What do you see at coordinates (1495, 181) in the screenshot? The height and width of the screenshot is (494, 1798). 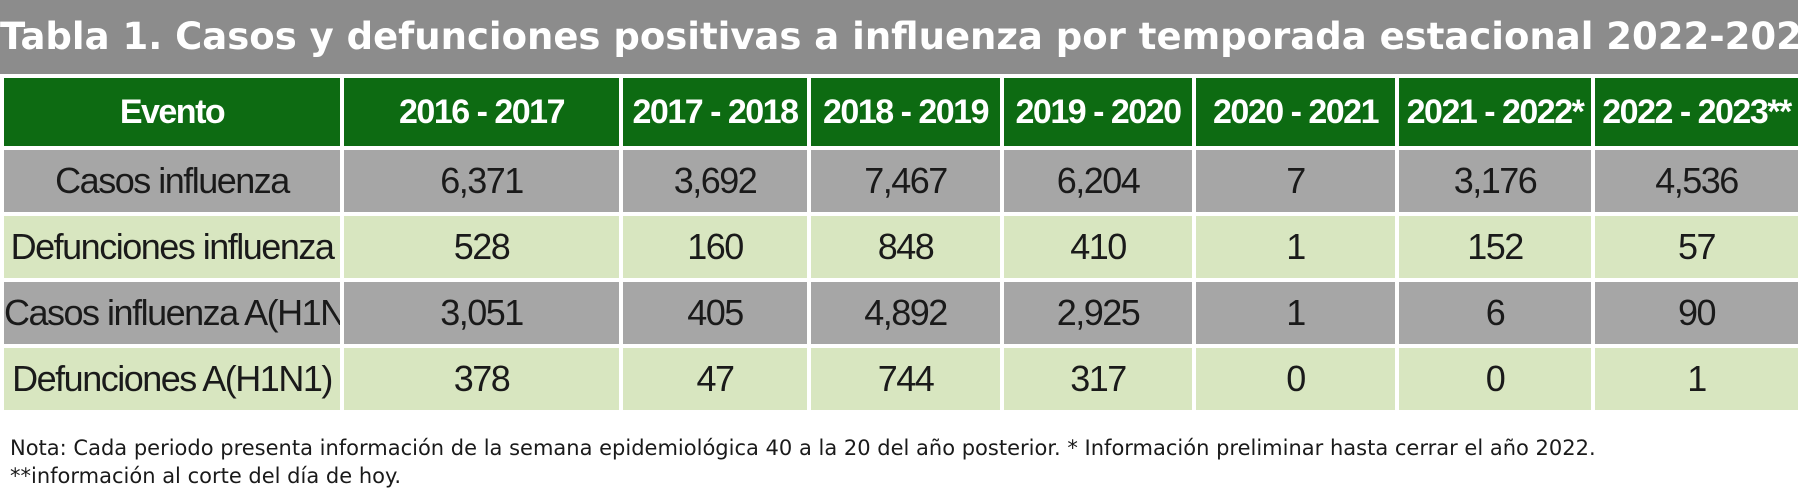 I see `table-cell: 3,176` at bounding box center [1495, 181].